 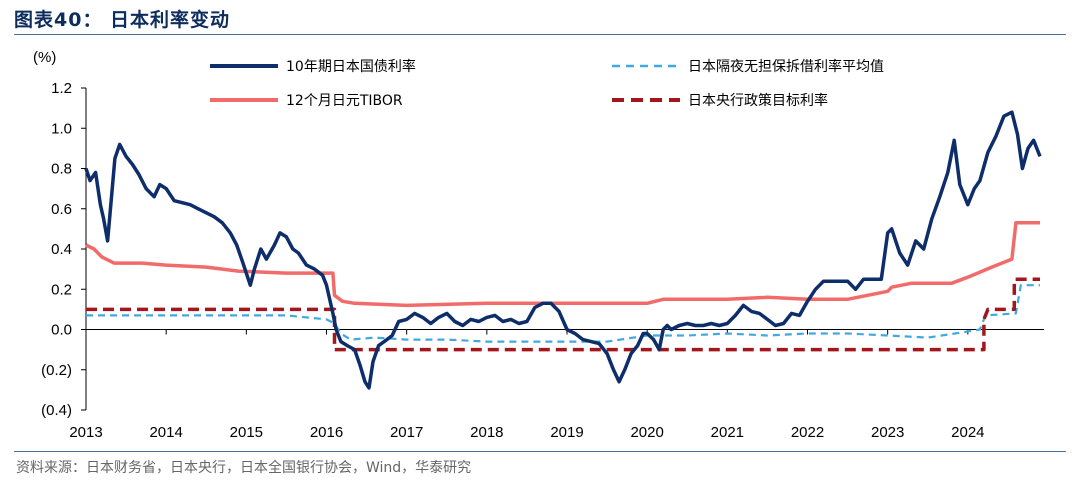 I want to click on x-tick-label: 2018, so click(x=486, y=432).